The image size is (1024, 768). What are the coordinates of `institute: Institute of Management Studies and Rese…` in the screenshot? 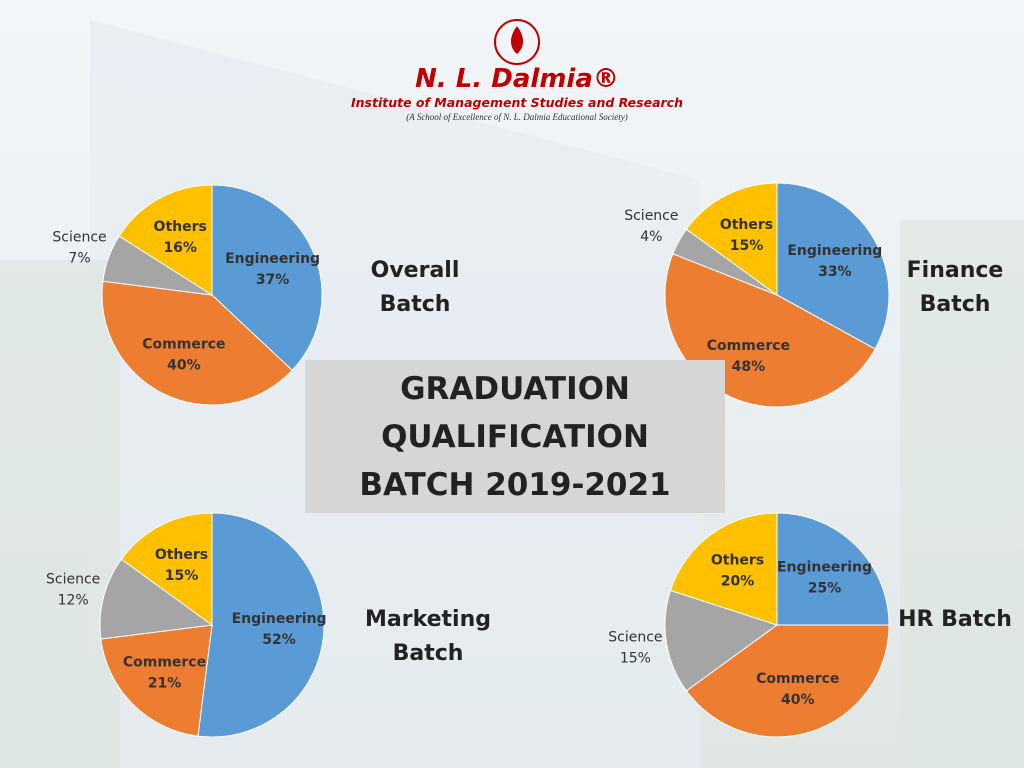 It's located at (517, 102).